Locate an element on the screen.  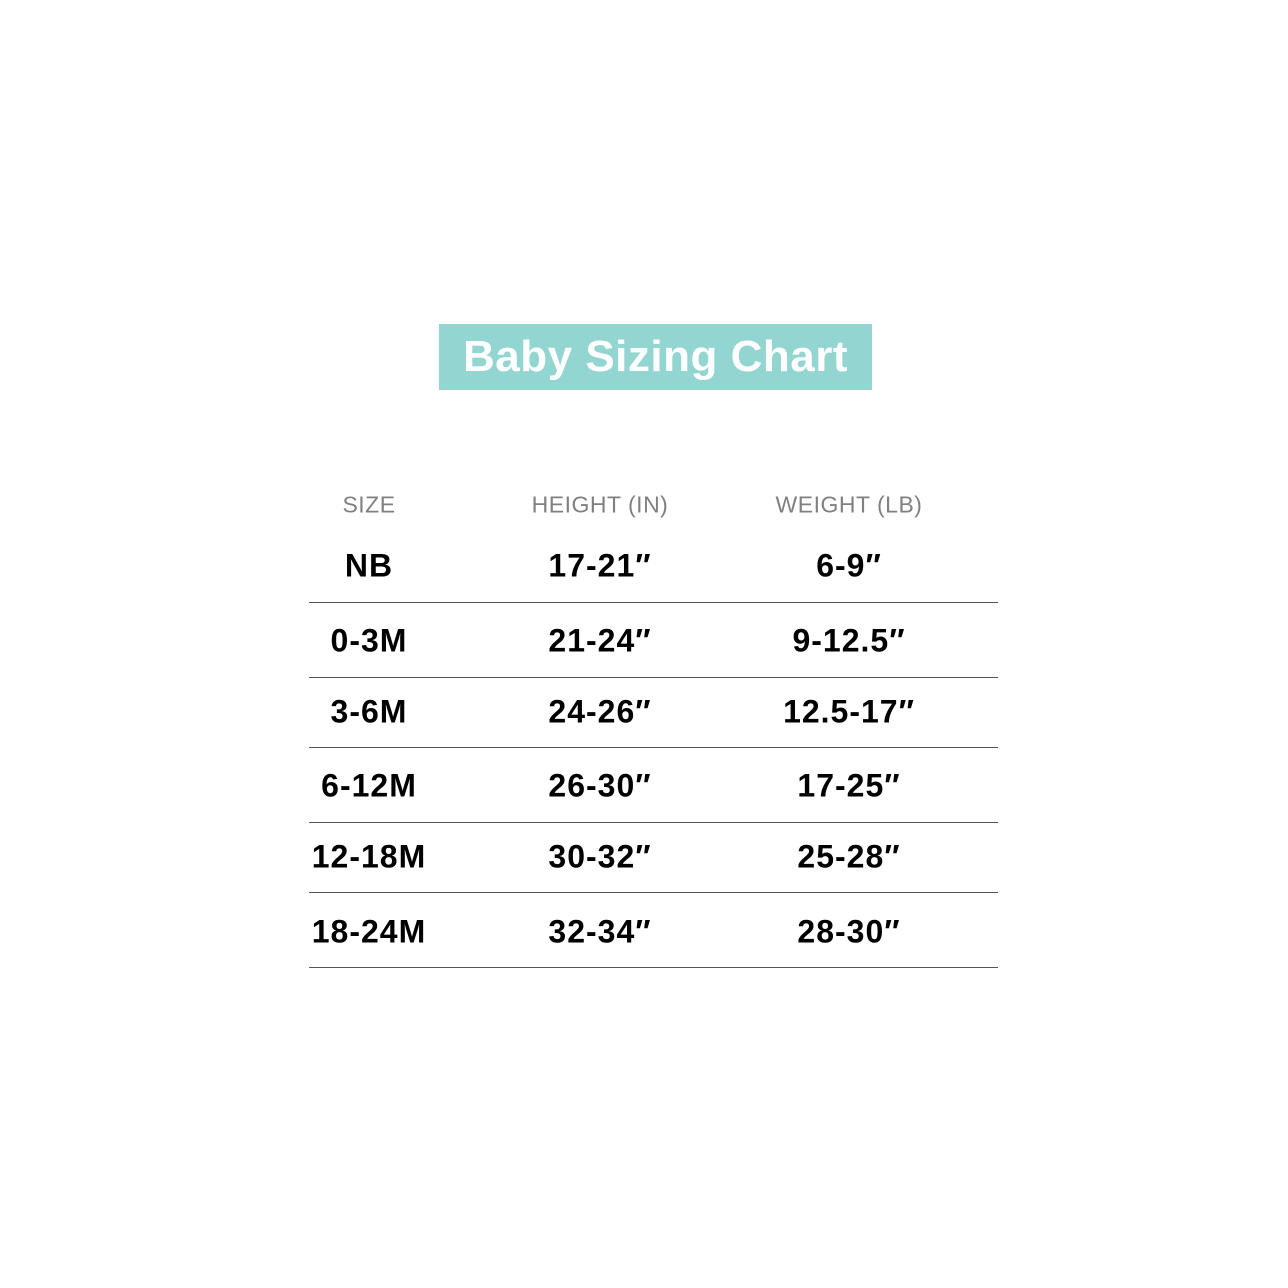
table-cell-size: 12-18M is located at coordinates (369, 856).